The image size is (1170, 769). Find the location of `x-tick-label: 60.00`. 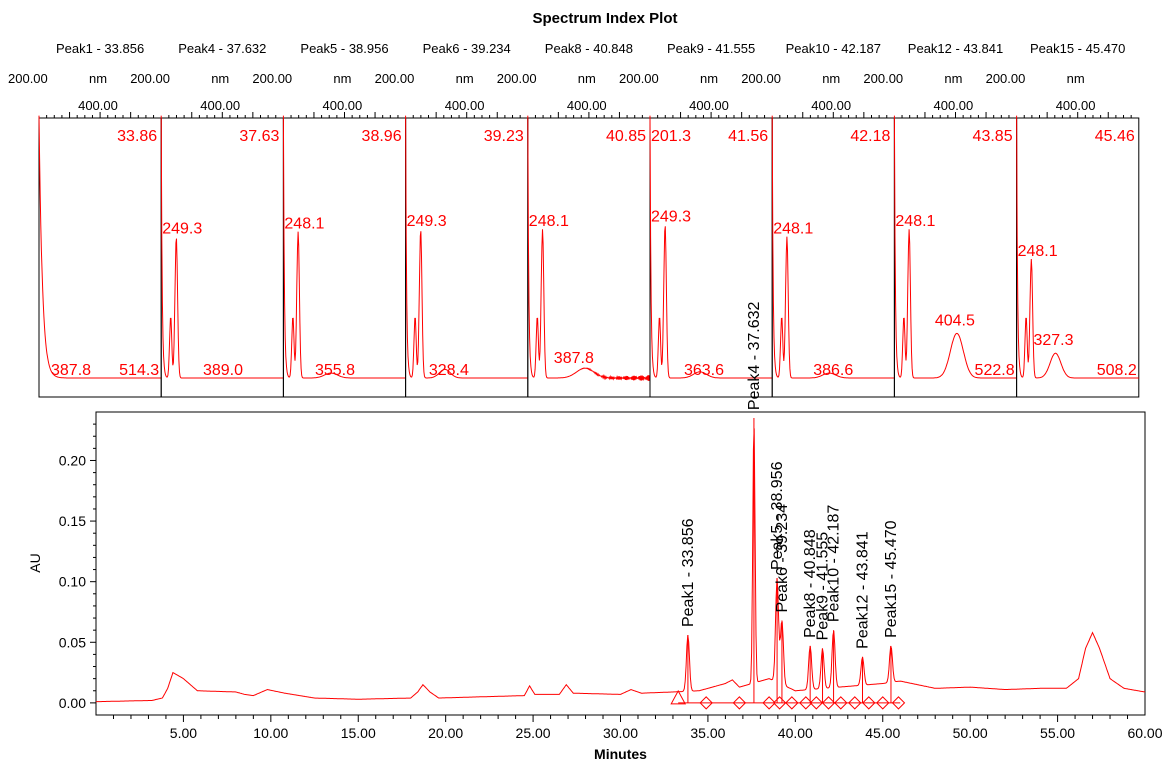

x-tick-label: 60.00 is located at coordinates (1144, 733).